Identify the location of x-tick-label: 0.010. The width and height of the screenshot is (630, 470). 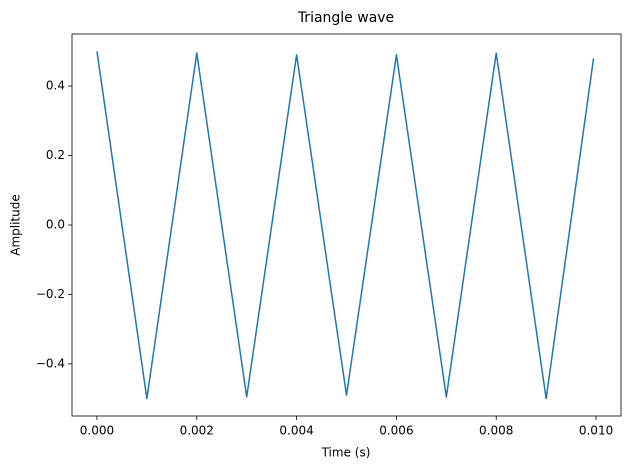
(596, 431).